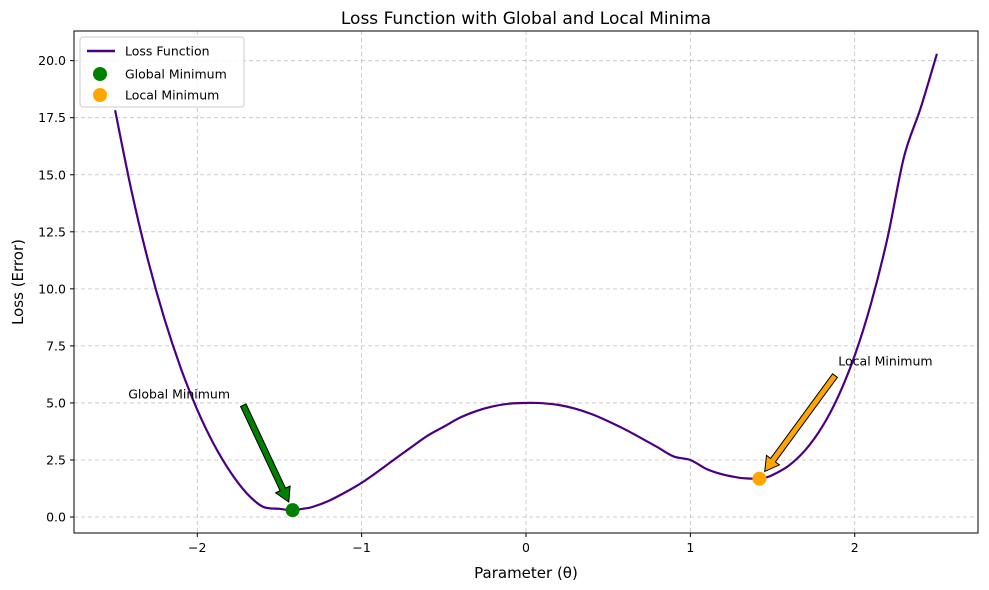  What do you see at coordinates (100, 95) in the screenshot?
I see `legend-marker-local` at bounding box center [100, 95].